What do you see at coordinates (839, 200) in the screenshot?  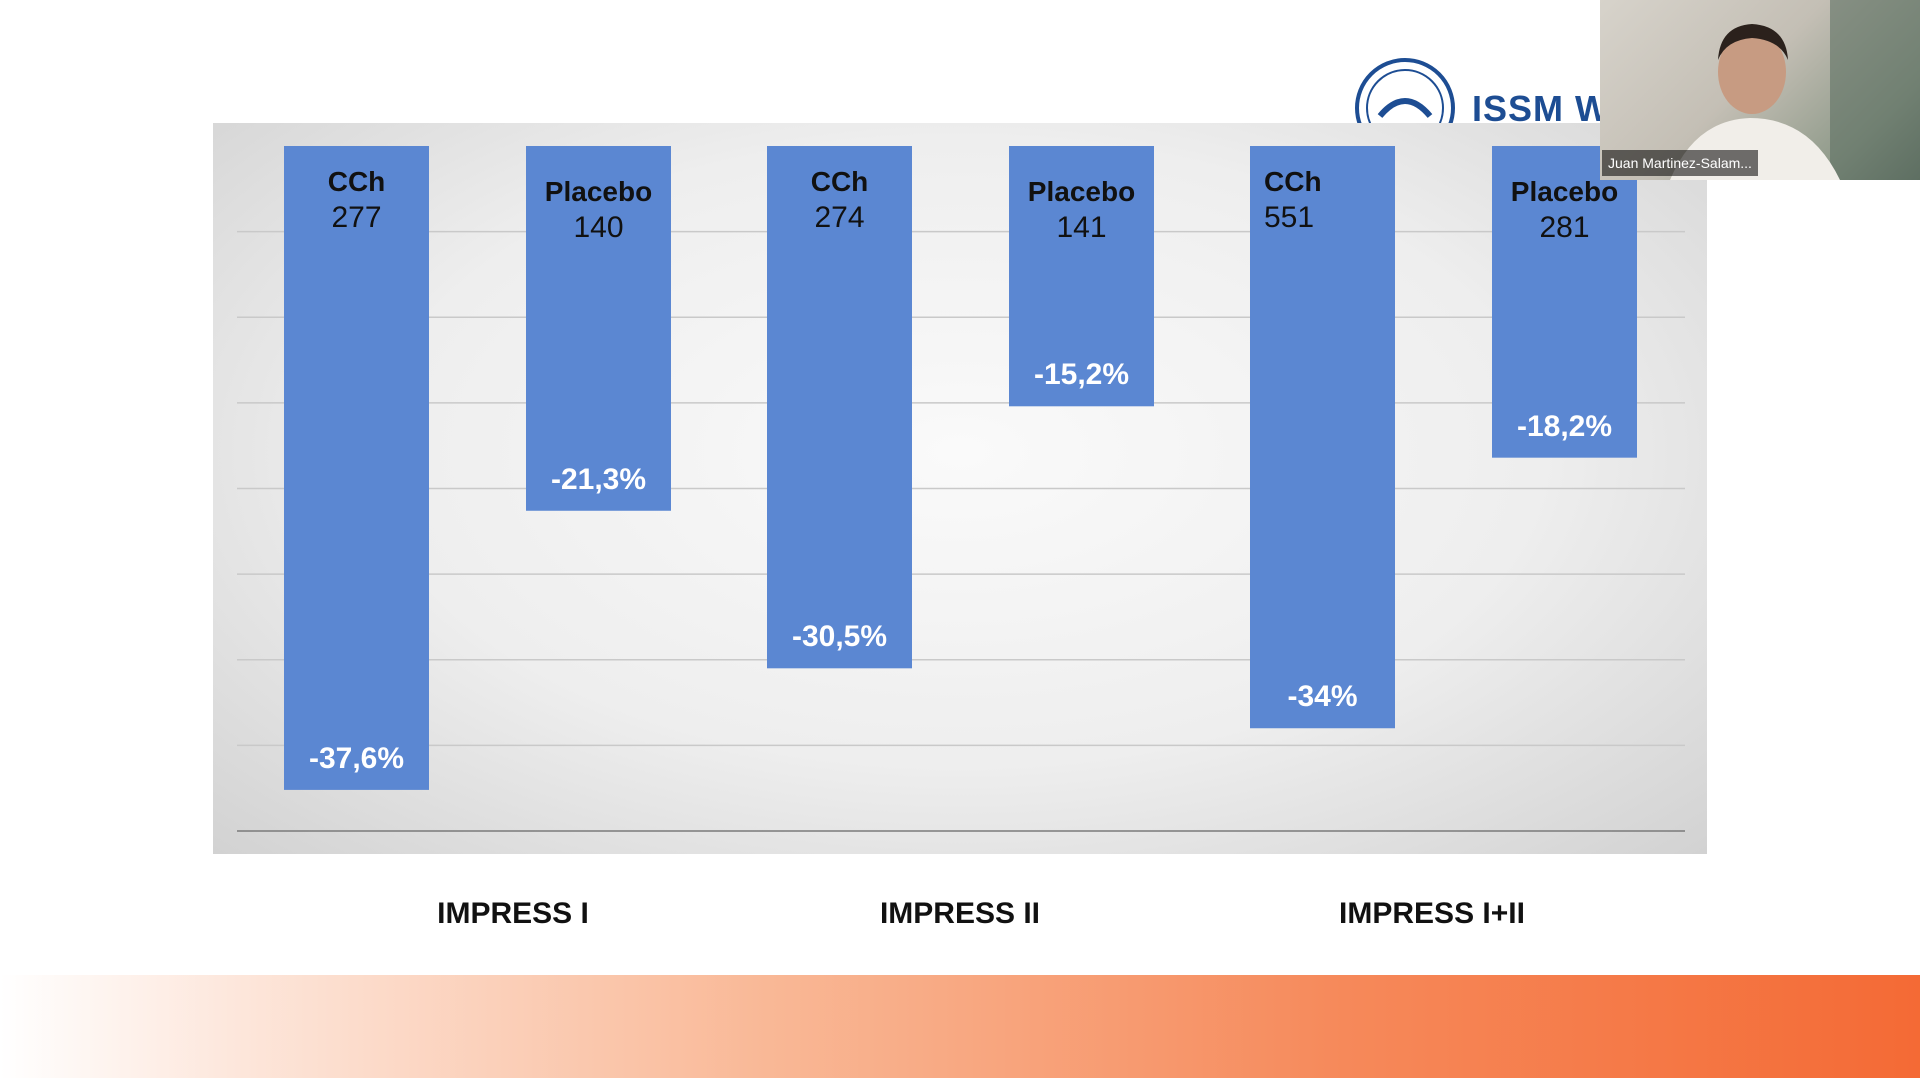 I see `bar-header-cch-2: CCh 274` at bounding box center [839, 200].